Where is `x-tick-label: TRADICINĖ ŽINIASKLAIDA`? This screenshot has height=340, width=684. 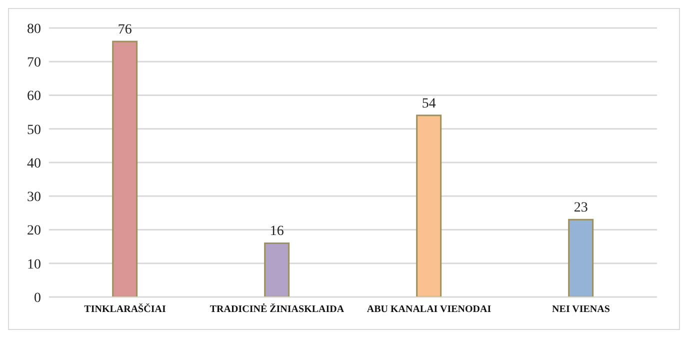 x-tick-label: TRADICINĖ ŽINIASKLAIDA is located at coordinates (277, 309).